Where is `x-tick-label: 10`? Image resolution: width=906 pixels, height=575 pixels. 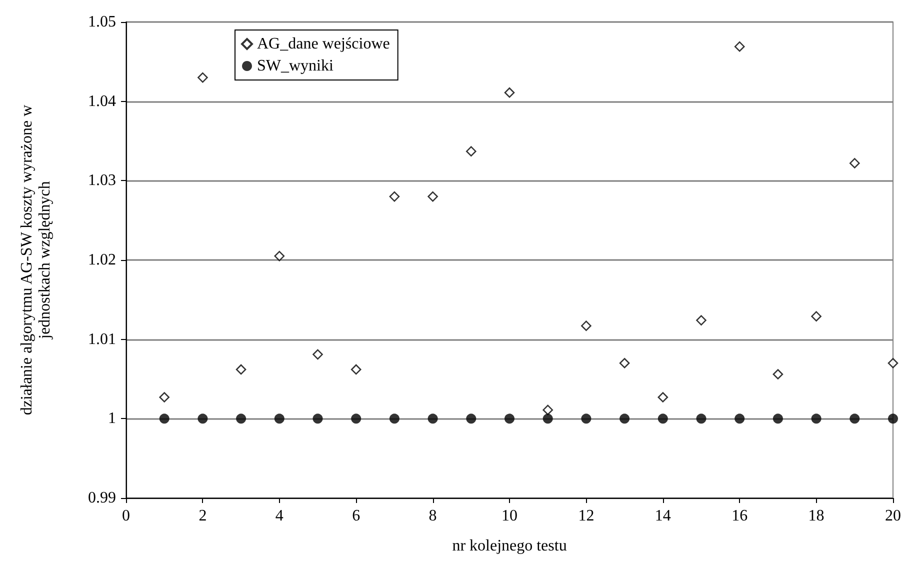
x-tick-label: 10 is located at coordinates (510, 516).